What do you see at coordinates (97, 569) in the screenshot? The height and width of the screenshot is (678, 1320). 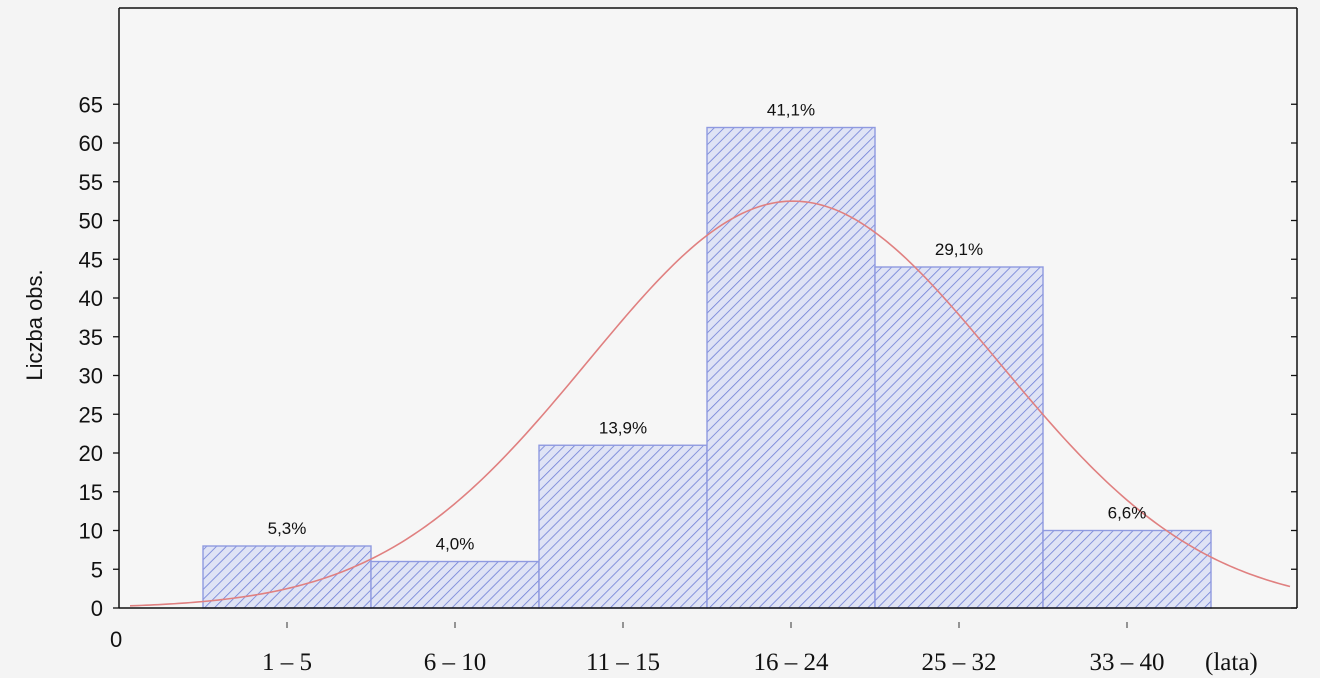 I see `y-tick-label: 5` at bounding box center [97, 569].